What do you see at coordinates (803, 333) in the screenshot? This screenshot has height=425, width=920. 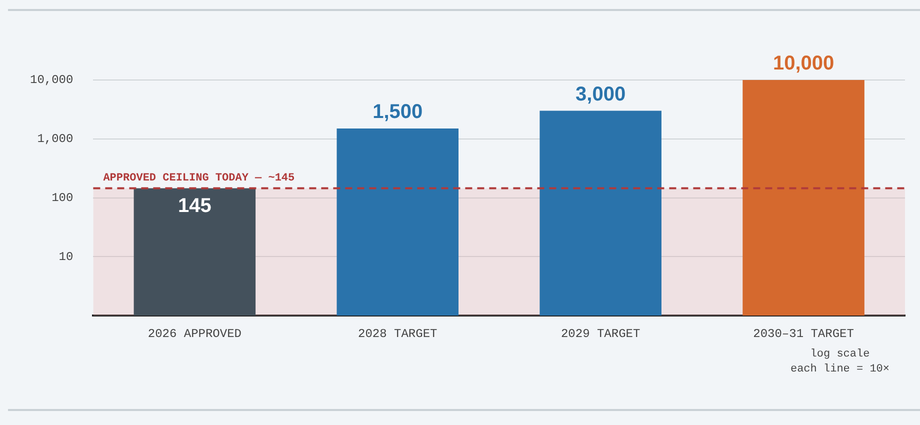 I see `x-tick-label: 2030–31 TARGET` at bounding box center [803, 333].